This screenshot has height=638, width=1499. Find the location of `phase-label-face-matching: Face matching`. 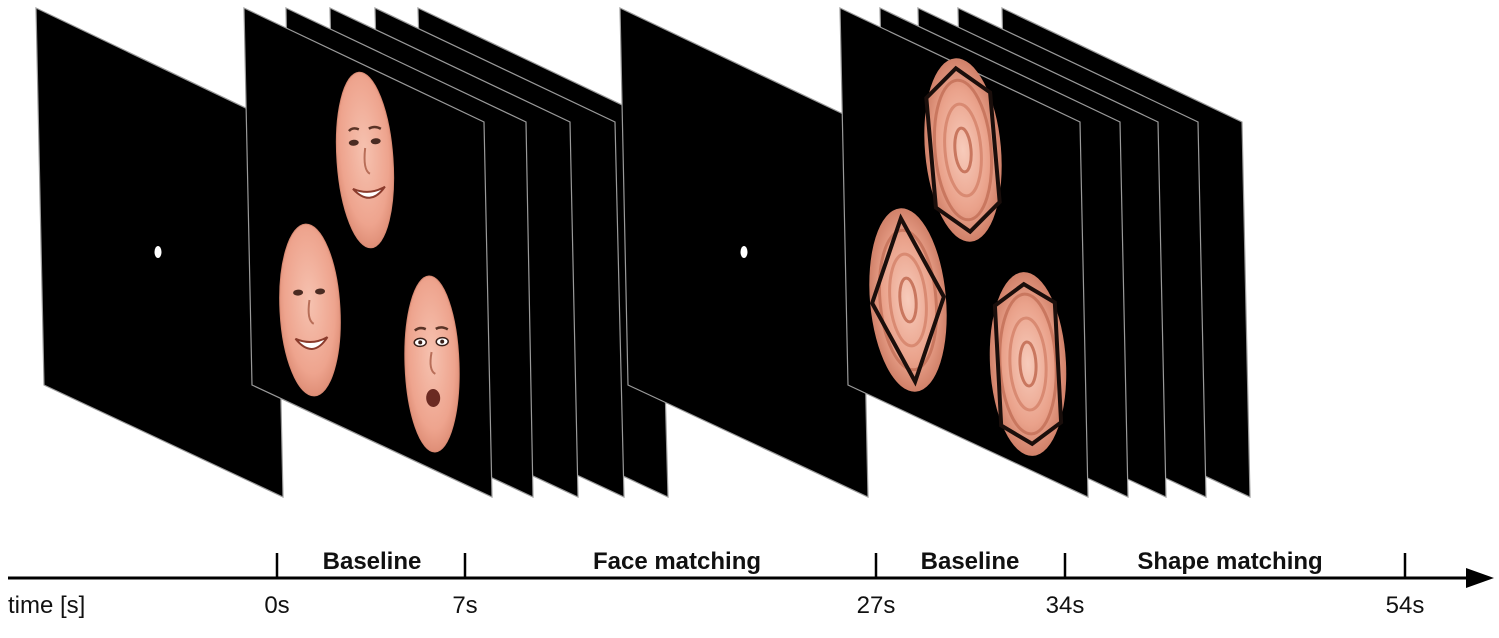

phase-label-face-matching: Face matching is located at coordinates (677, 561).